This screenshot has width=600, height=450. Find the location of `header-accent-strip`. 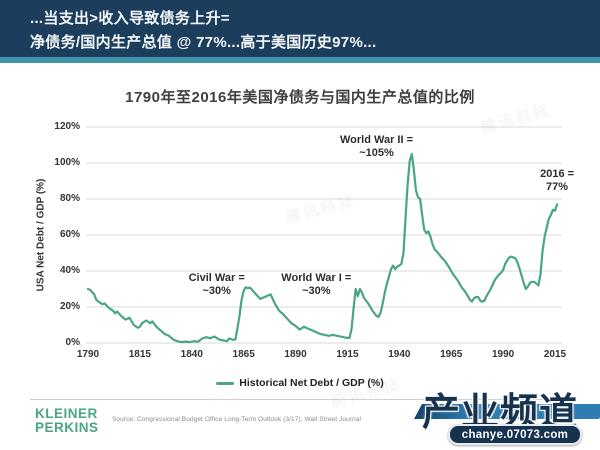

header-accent-strip is located at coordinates (300, 60).